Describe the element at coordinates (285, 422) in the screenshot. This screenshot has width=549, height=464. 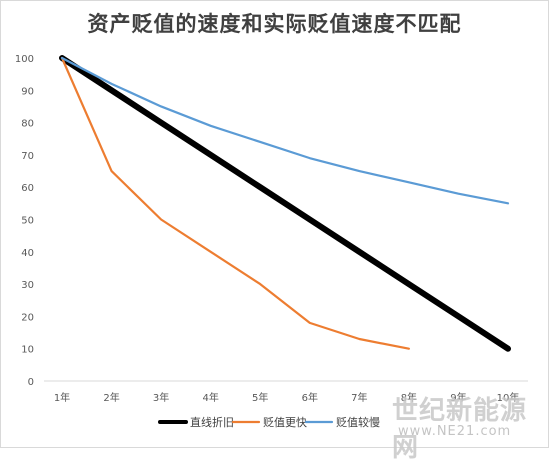
I see `legend-label: 贬值更快` at that location.